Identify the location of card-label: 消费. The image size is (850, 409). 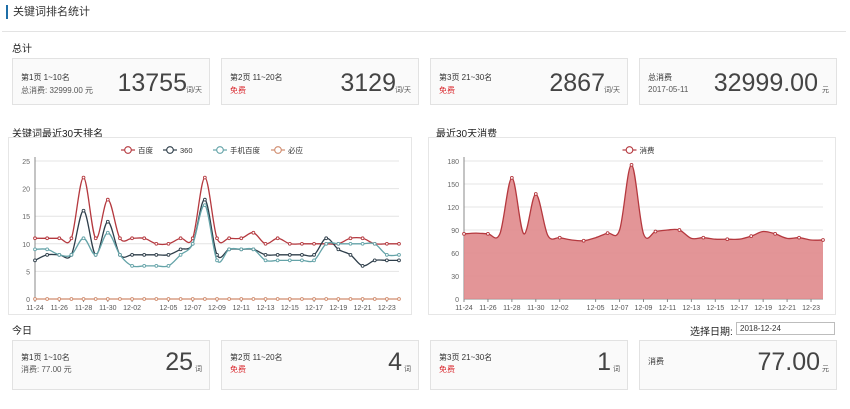
(656, 361).